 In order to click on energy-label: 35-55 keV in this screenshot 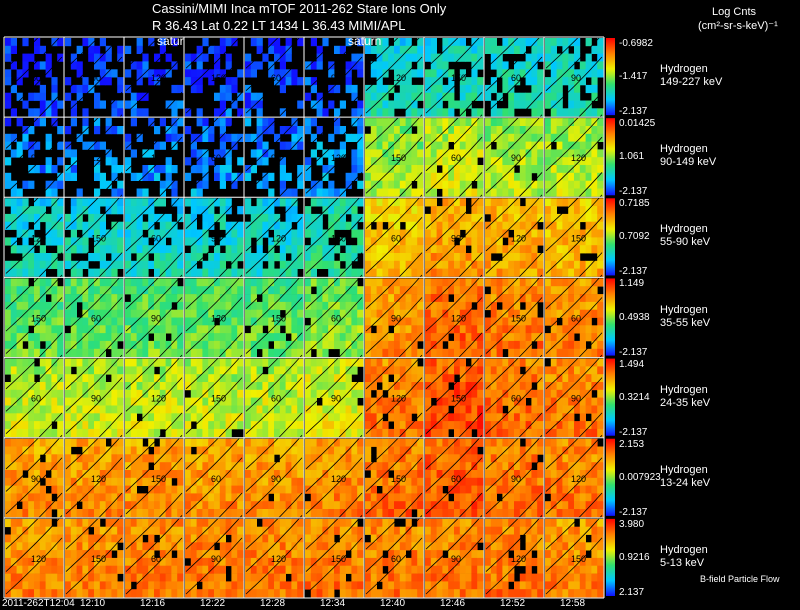, I will do `click(685, 323)`.